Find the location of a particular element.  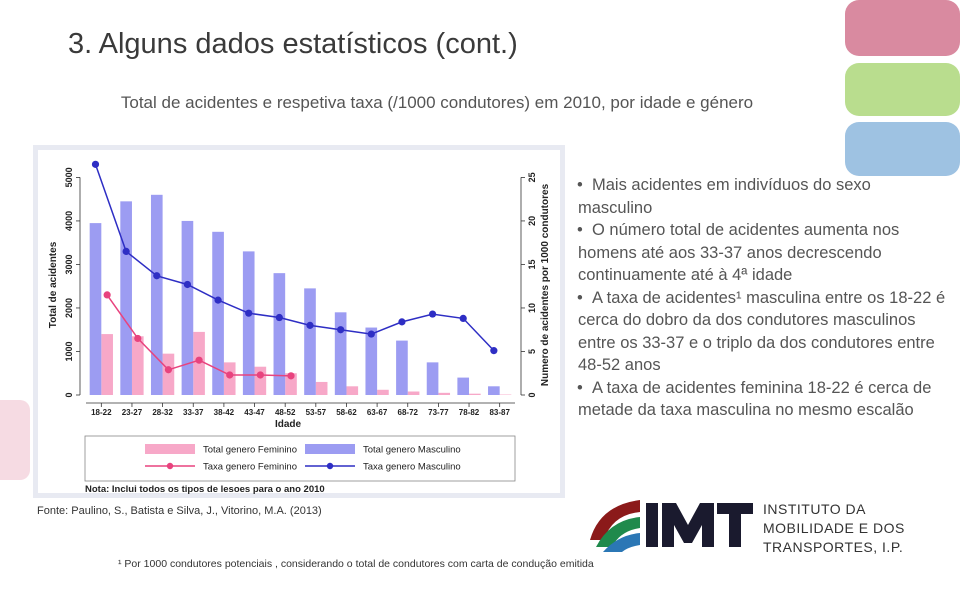

y2-tick-label: 5 is located at coordinates (532, 351).